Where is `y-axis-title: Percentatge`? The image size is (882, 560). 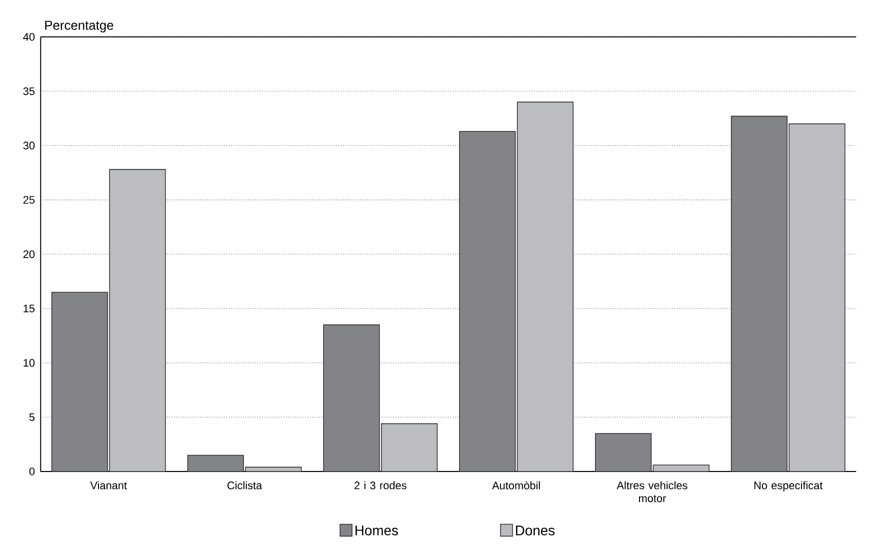 y-axis-title: Percentatge is located at coordinates (79, 26).